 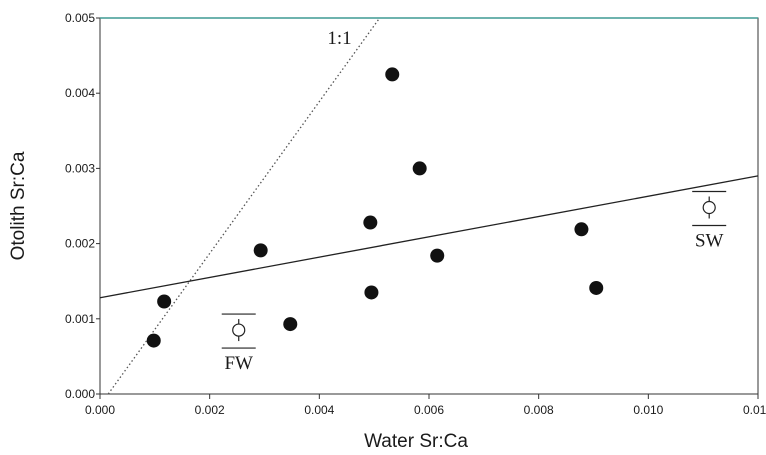 What do you see at coordinates (709, 241) in the screenshot?
I see `sw-label: SW` at bounding box center [709, 241].